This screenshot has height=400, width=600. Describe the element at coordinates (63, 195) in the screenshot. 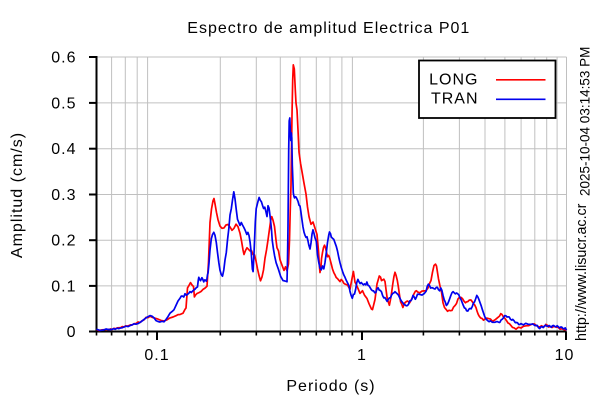

I see `svg-text: 0.3` at that location.